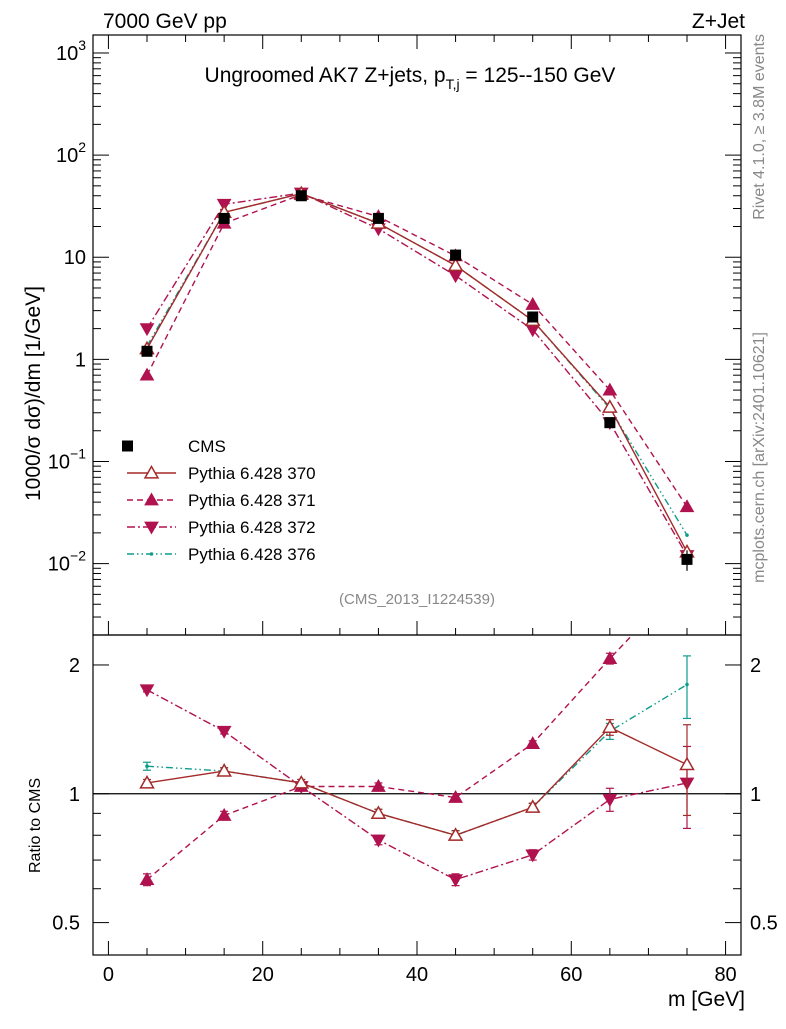  What do you see at coordinates (74, 795) in the screenshot?
I see `ratio-tick-label: 1` at bounding box center [74, 795].